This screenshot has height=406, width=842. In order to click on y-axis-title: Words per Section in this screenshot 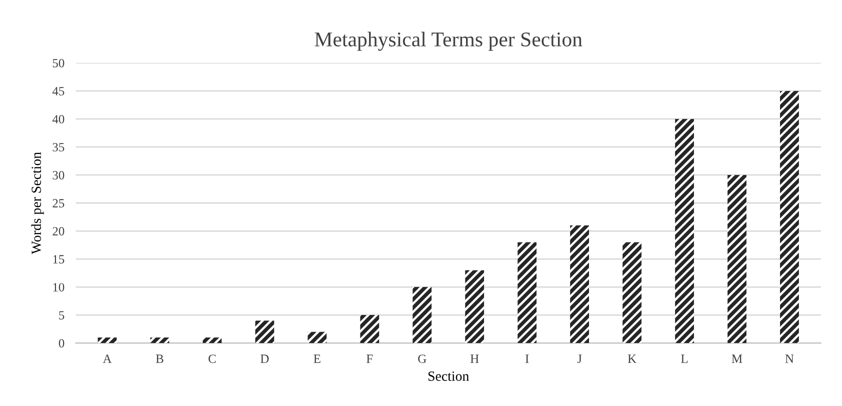, I will do `click(37, 203)`.